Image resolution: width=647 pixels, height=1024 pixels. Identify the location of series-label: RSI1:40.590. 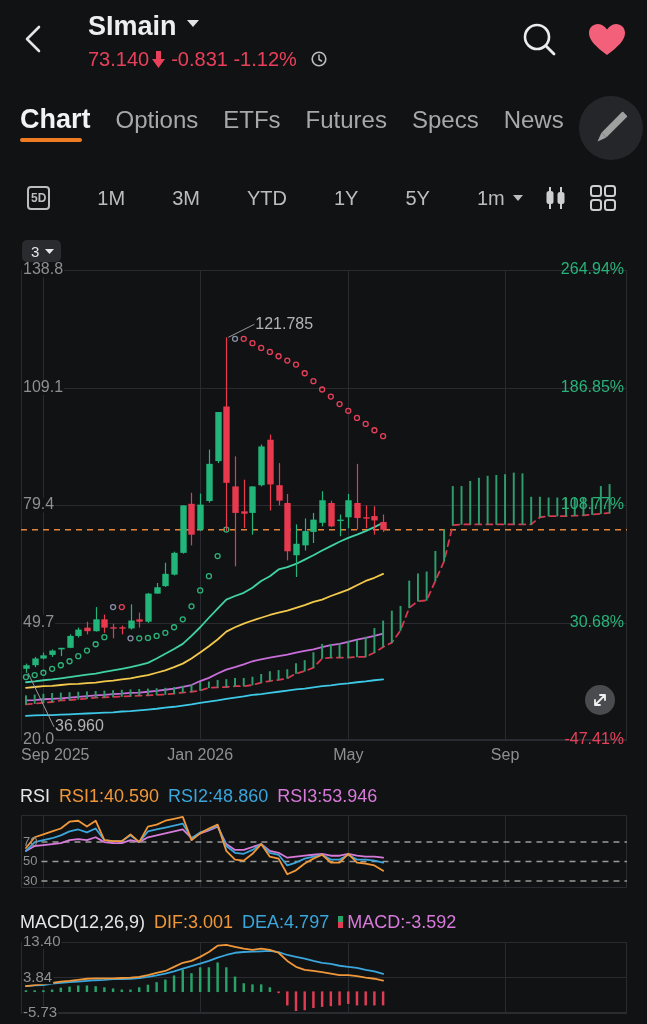
(109, 796).